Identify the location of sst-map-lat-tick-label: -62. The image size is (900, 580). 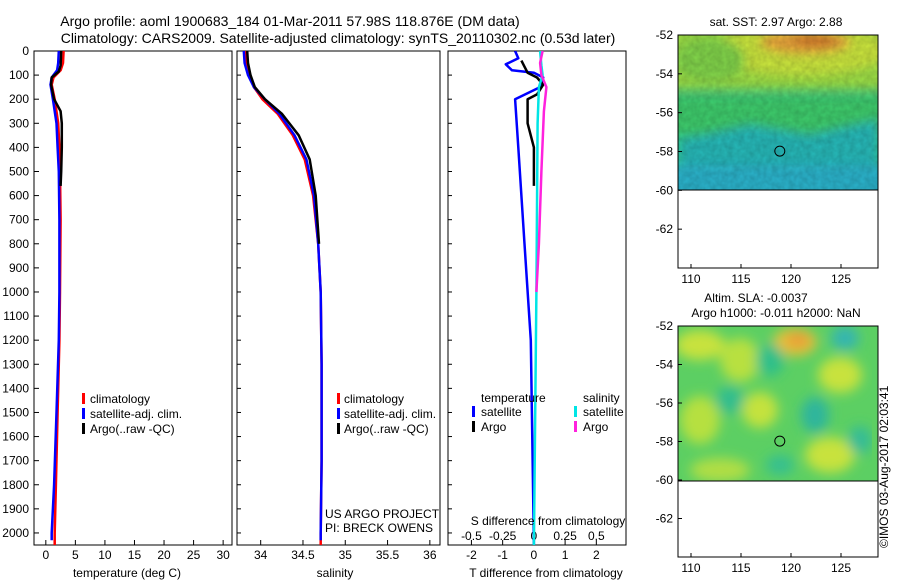
(665, 229).